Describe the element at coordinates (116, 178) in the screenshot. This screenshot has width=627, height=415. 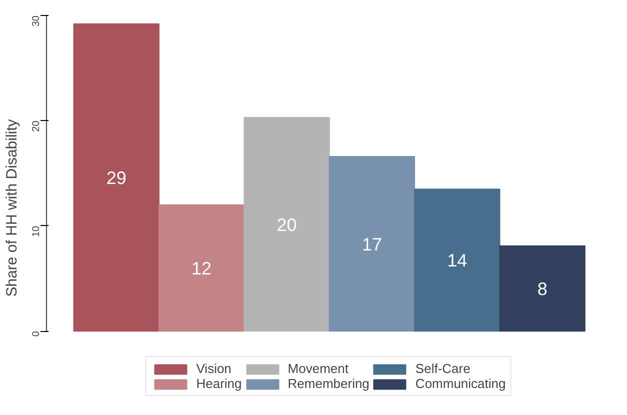
I see `data-label: 29` at that location.